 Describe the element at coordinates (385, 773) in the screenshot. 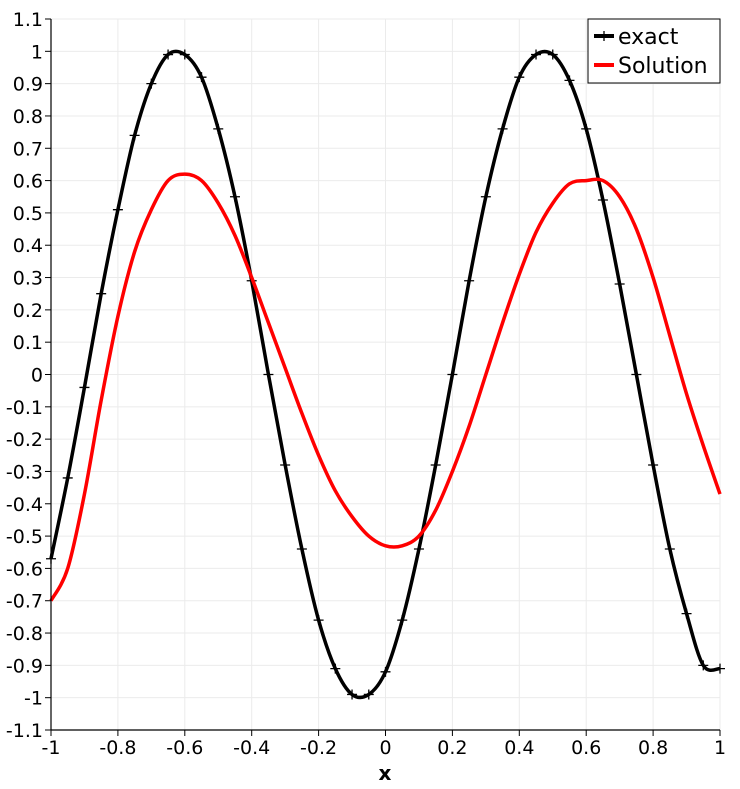

I see `x-axis-label: x` at that location.